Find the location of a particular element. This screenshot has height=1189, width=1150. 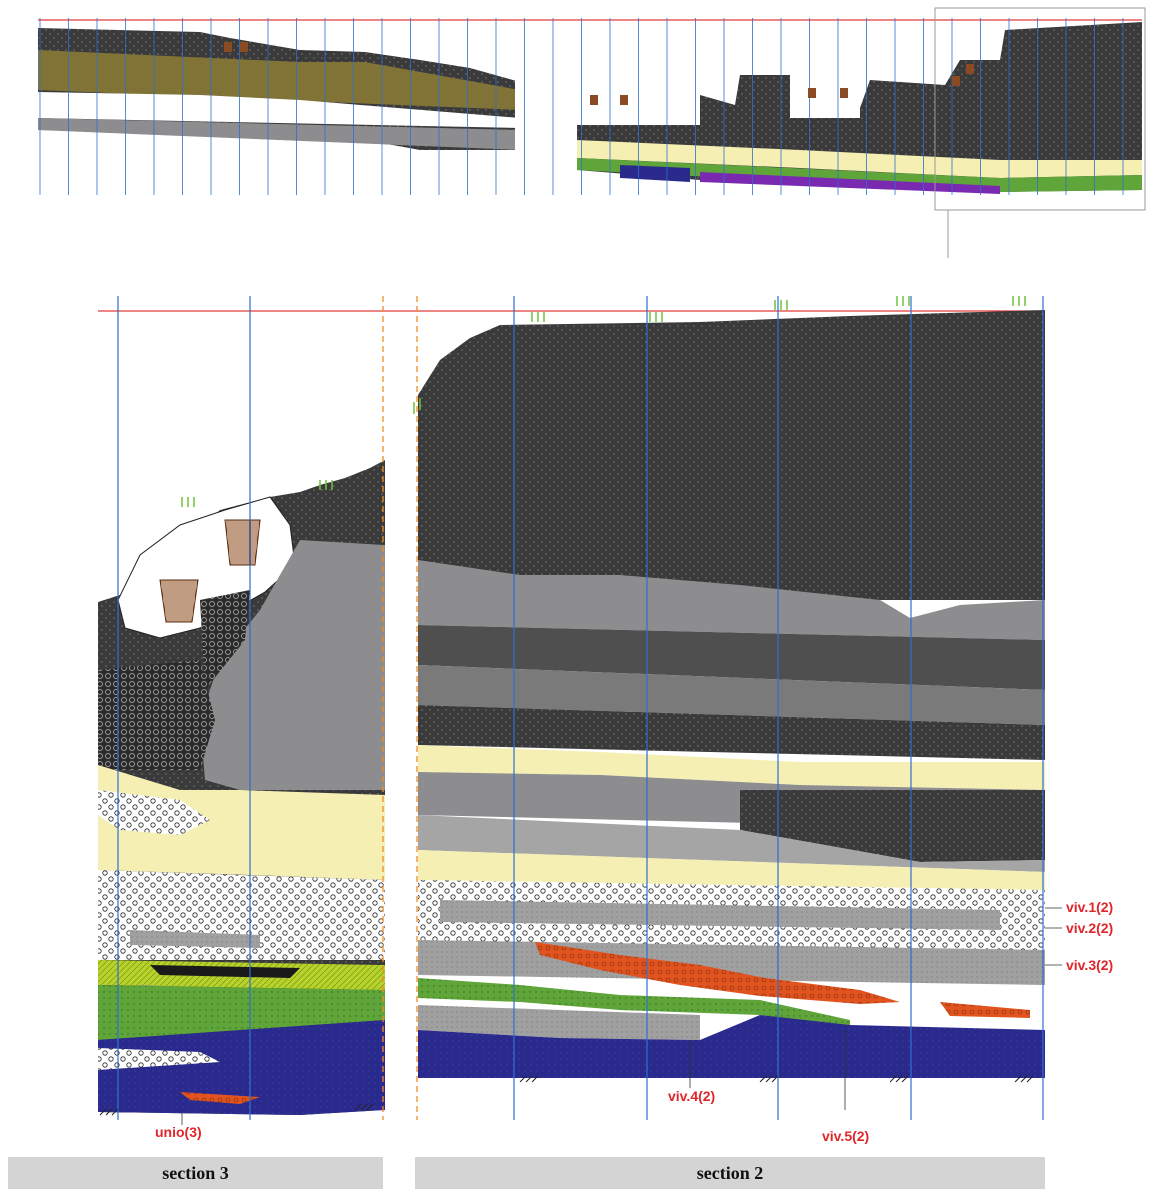

sample-arrows is located at coordinates (603, 401).